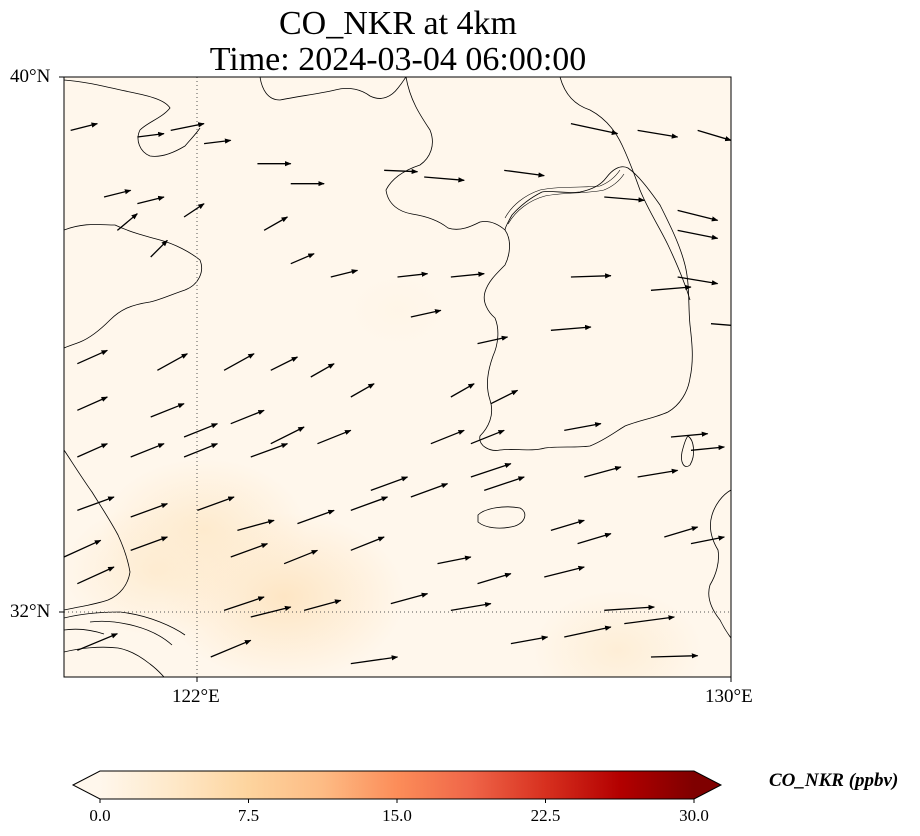  What do you see at coordinates (398, 23) in the screenshot?
I see `chart-title-line1: CO_NKR at 4km` at bounding box center [398, 23].